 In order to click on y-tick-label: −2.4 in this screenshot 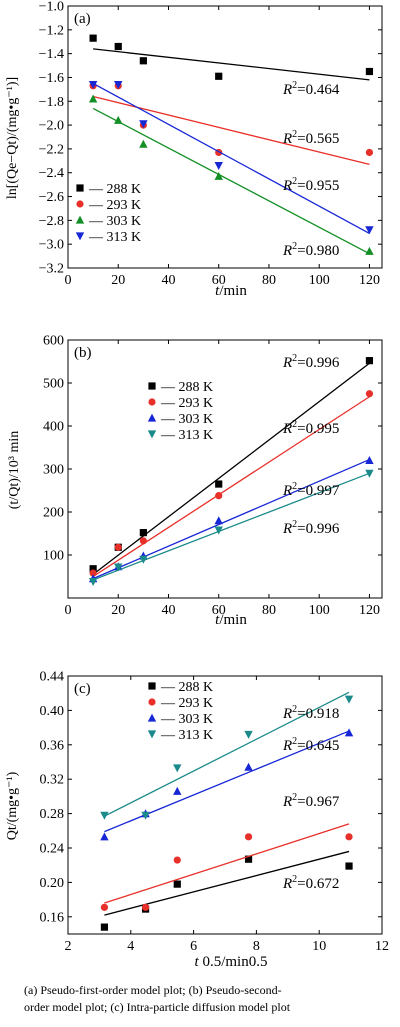, I will do `click(51, 173)`.